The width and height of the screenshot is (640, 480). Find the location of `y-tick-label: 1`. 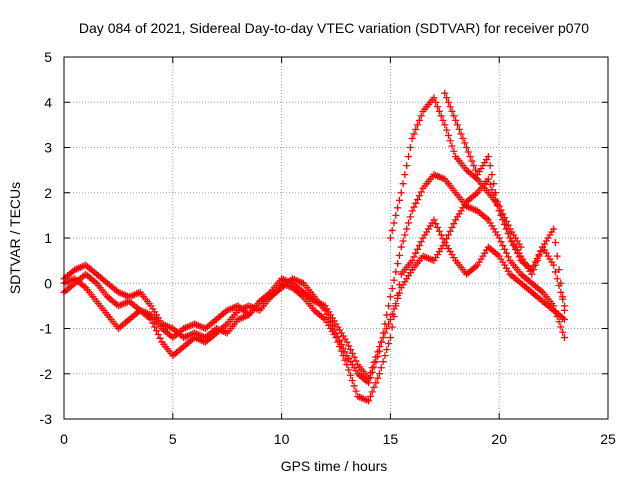

y-tick-label: 1 is located at coordinates (48, 238).